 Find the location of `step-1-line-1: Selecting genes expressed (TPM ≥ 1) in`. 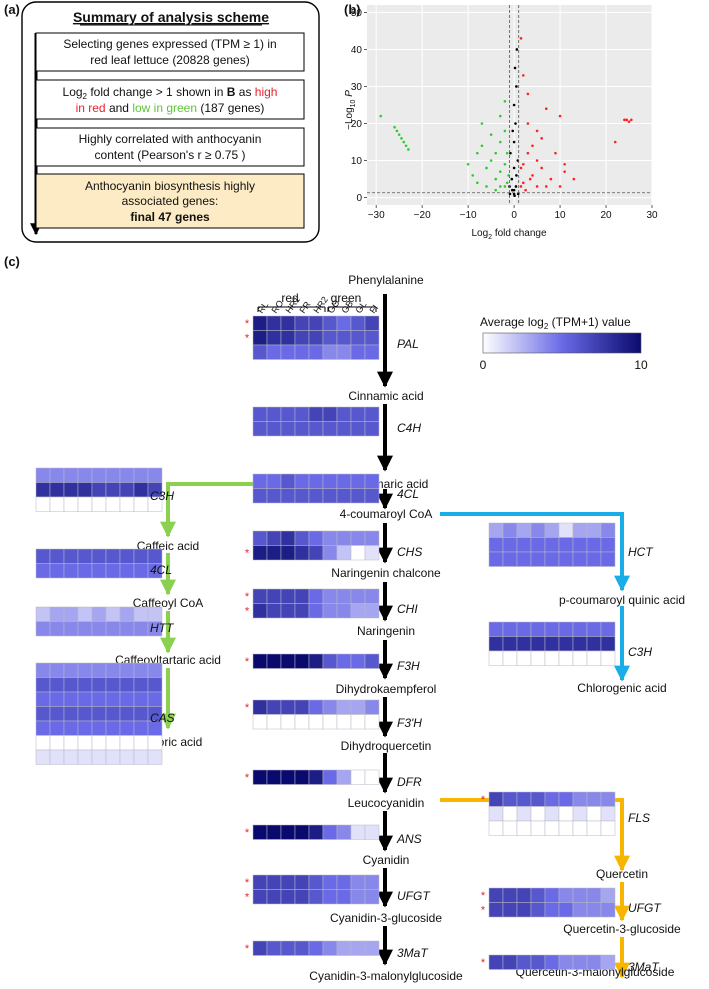

step-1-line-1: Selecting genes expressed (TPM ≥ 1) in is located at coordinates (169, 44).